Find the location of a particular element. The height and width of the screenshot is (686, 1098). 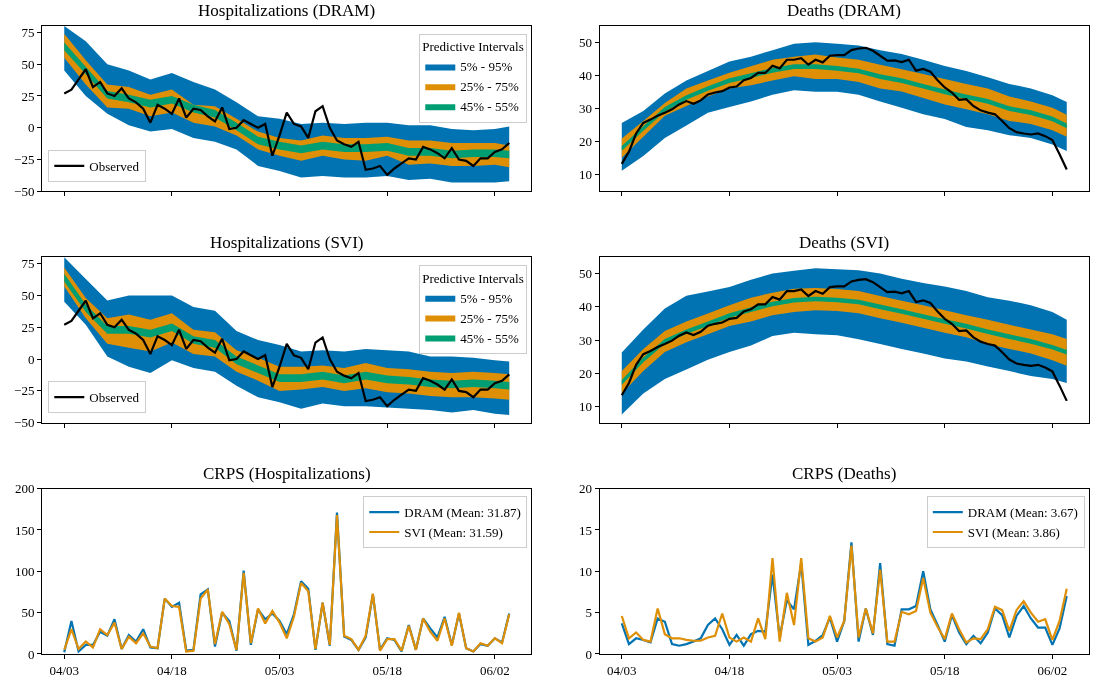

y-tick-label: 200 is located at coordinates (24, 489).